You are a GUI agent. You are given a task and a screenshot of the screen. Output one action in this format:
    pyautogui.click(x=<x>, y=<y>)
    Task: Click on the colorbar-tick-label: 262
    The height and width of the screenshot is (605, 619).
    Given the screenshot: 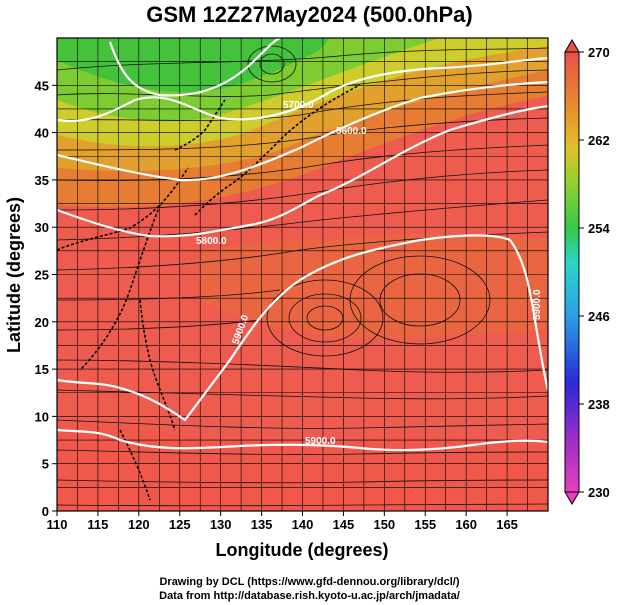 What is the action you would take?
    pyautogui.click(x=599, y=140)
    